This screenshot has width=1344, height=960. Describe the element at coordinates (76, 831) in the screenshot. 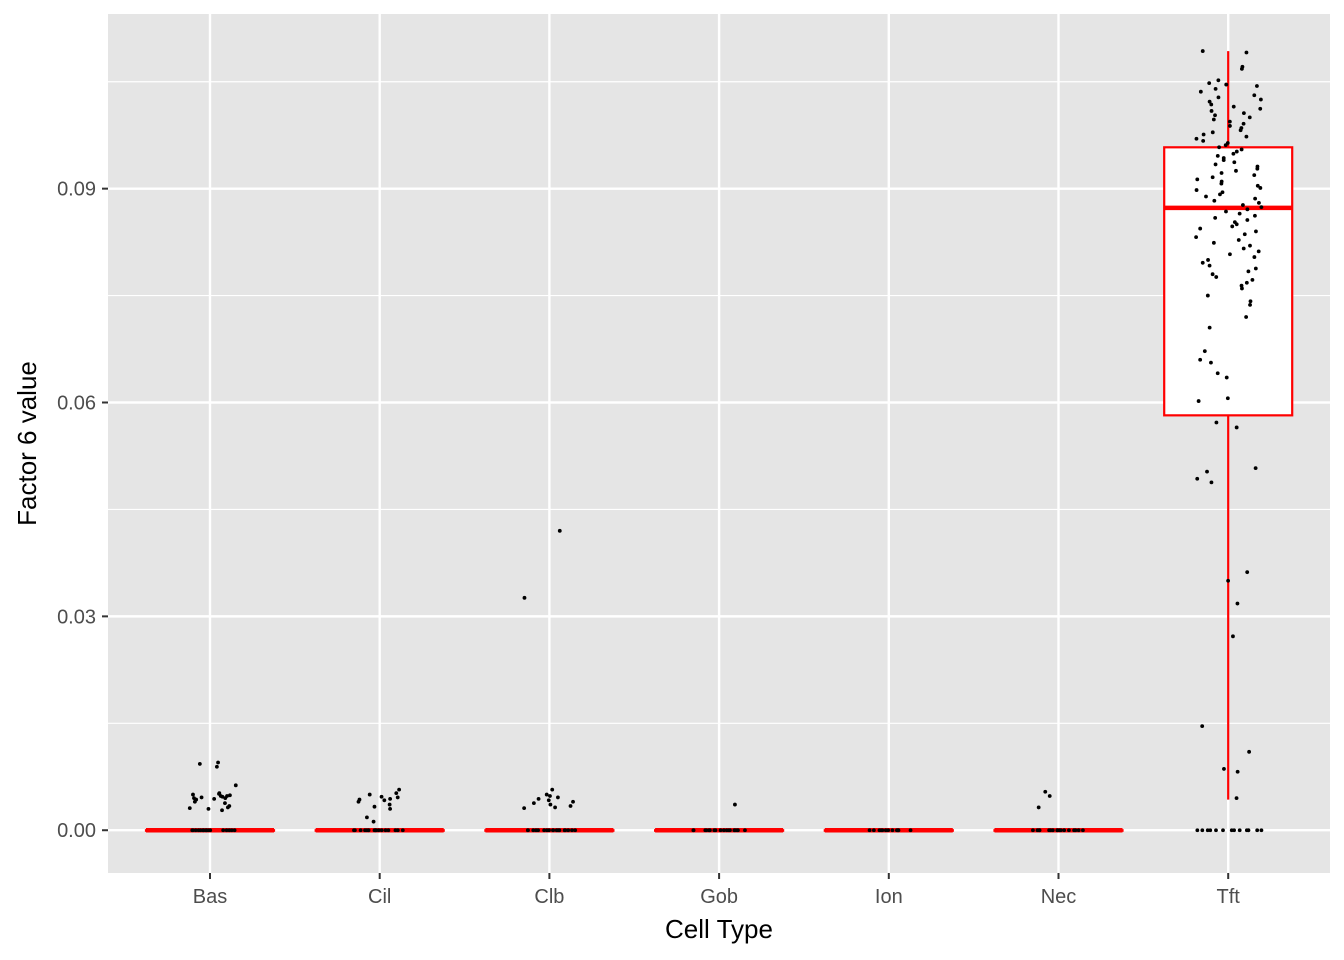

I see `y-tick-label: 0.00` at that location.